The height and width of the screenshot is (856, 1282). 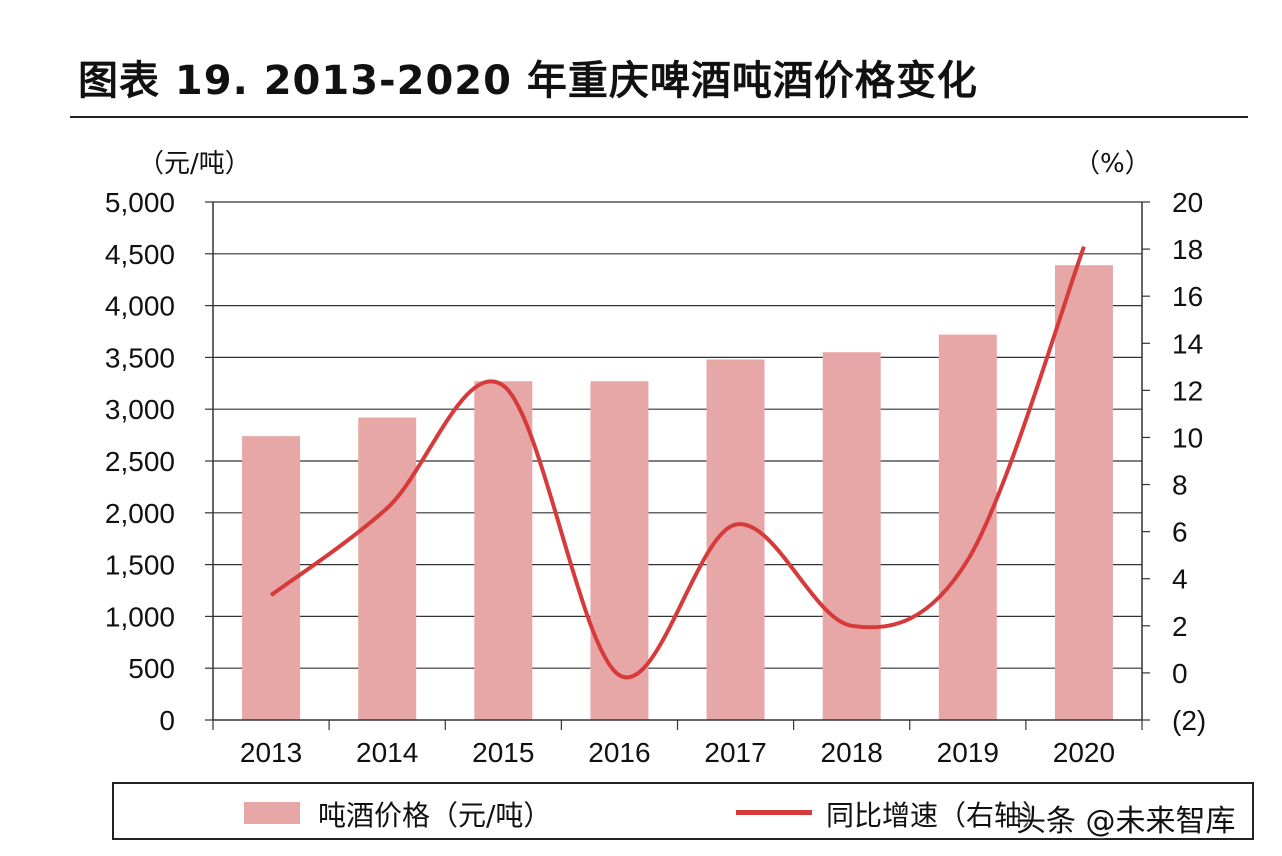 What do you see at coordinates (735, 752) in the screenshot?
I see `x-tick-label: 2017` at bounding box center [735, 752].